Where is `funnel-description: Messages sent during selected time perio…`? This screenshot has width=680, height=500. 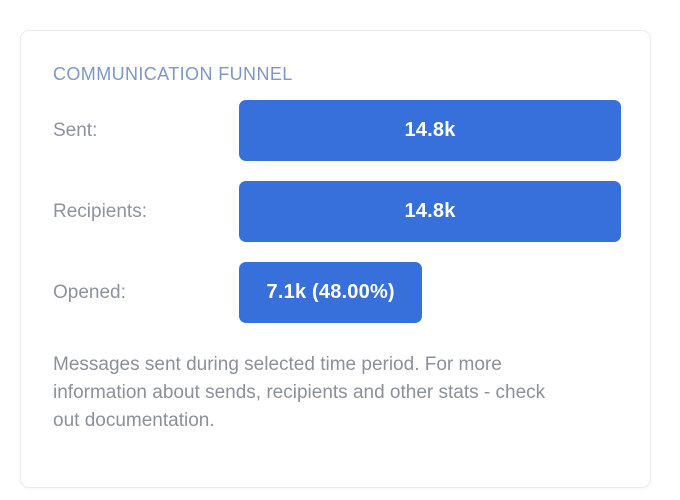
funnel-description: Messages sent during selected time perio… is located at coordinates (337, 393).